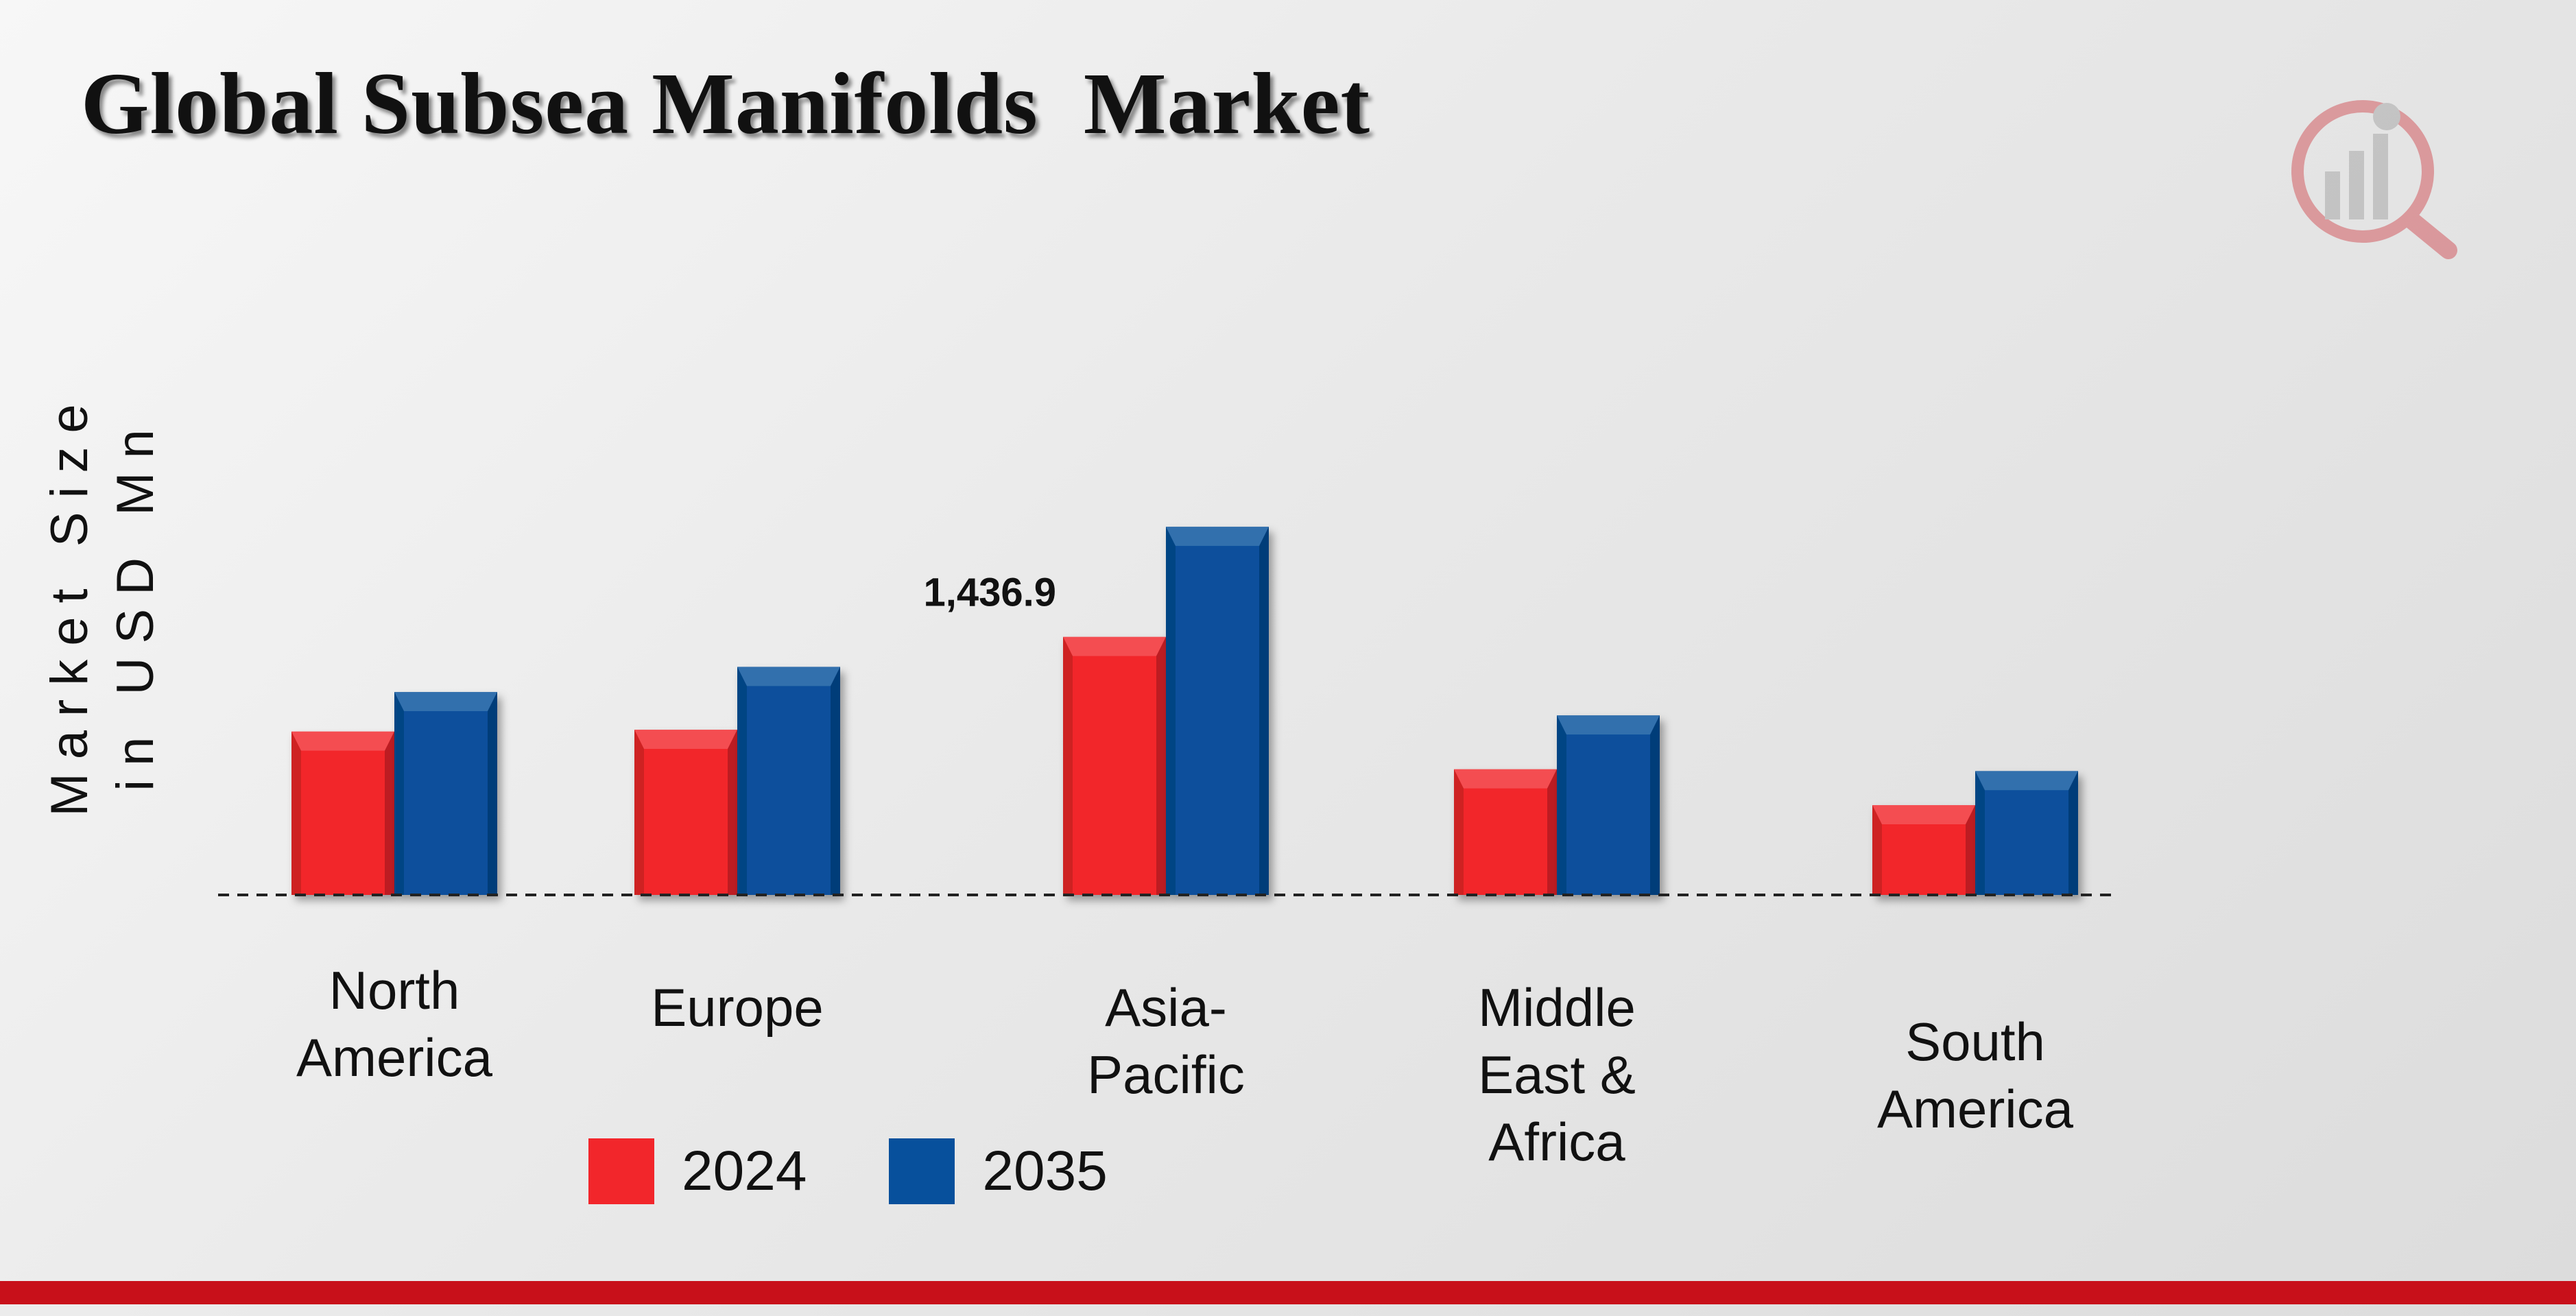 The image size is (2576, 1316). I want to click on data-label-1: 1,436.9, so click(989, 593).